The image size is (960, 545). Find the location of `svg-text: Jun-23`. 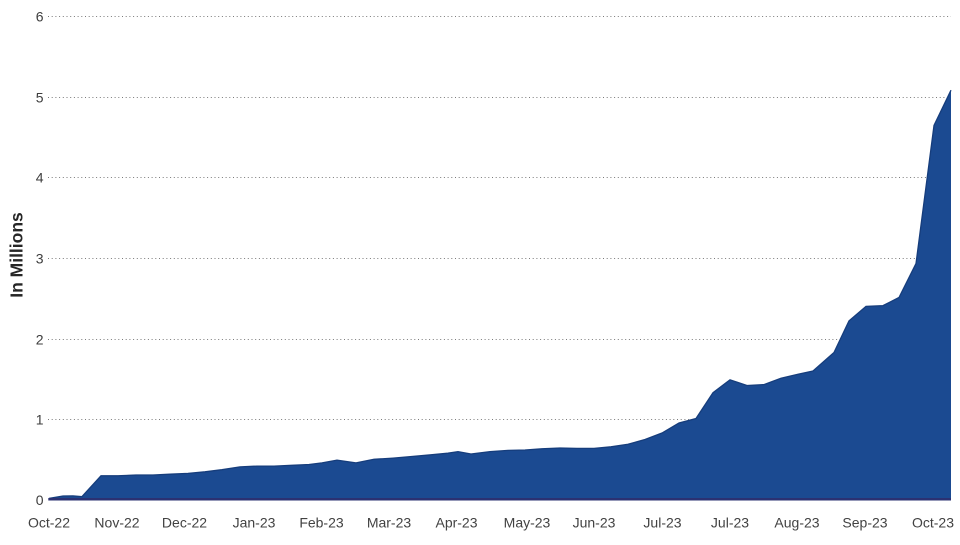

svg-text: Jun-23 is located at coordinates (594, 523).